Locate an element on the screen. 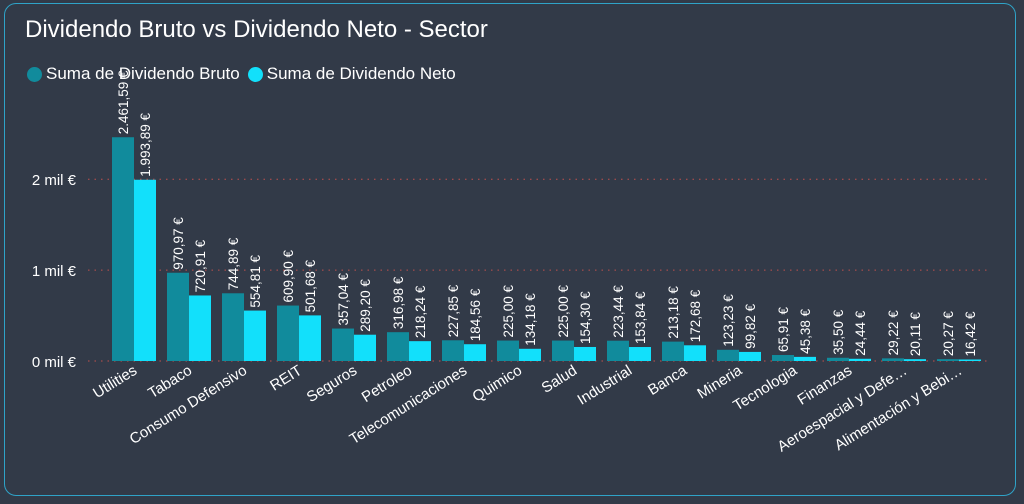 This screenshot has width=1024, height=504. data-label-bruto-15: 20,27 € is located at coordinates (948, 334).